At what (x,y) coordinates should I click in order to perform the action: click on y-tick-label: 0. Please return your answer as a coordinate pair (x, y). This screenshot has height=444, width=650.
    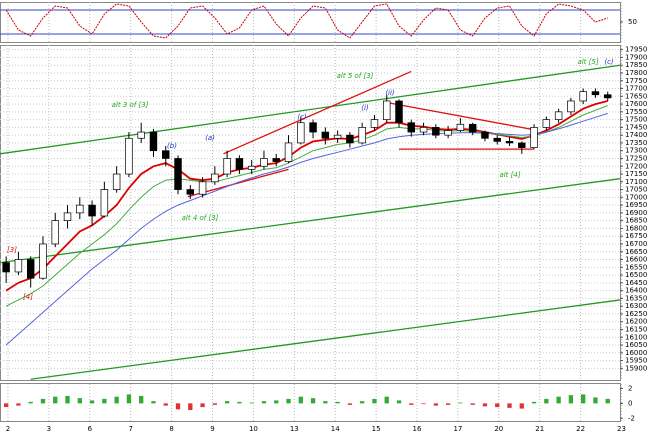
    Looking at the image, I should click on (630, 403).